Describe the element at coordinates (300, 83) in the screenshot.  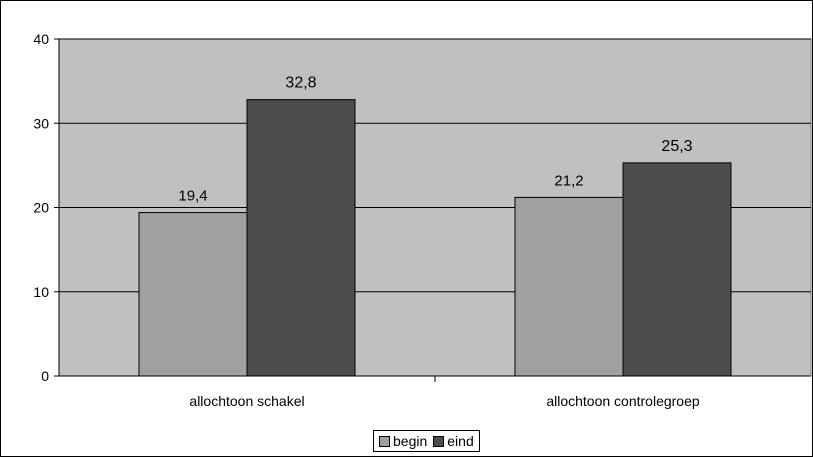
I see `data-label-eind-0: 32,8` at that location.